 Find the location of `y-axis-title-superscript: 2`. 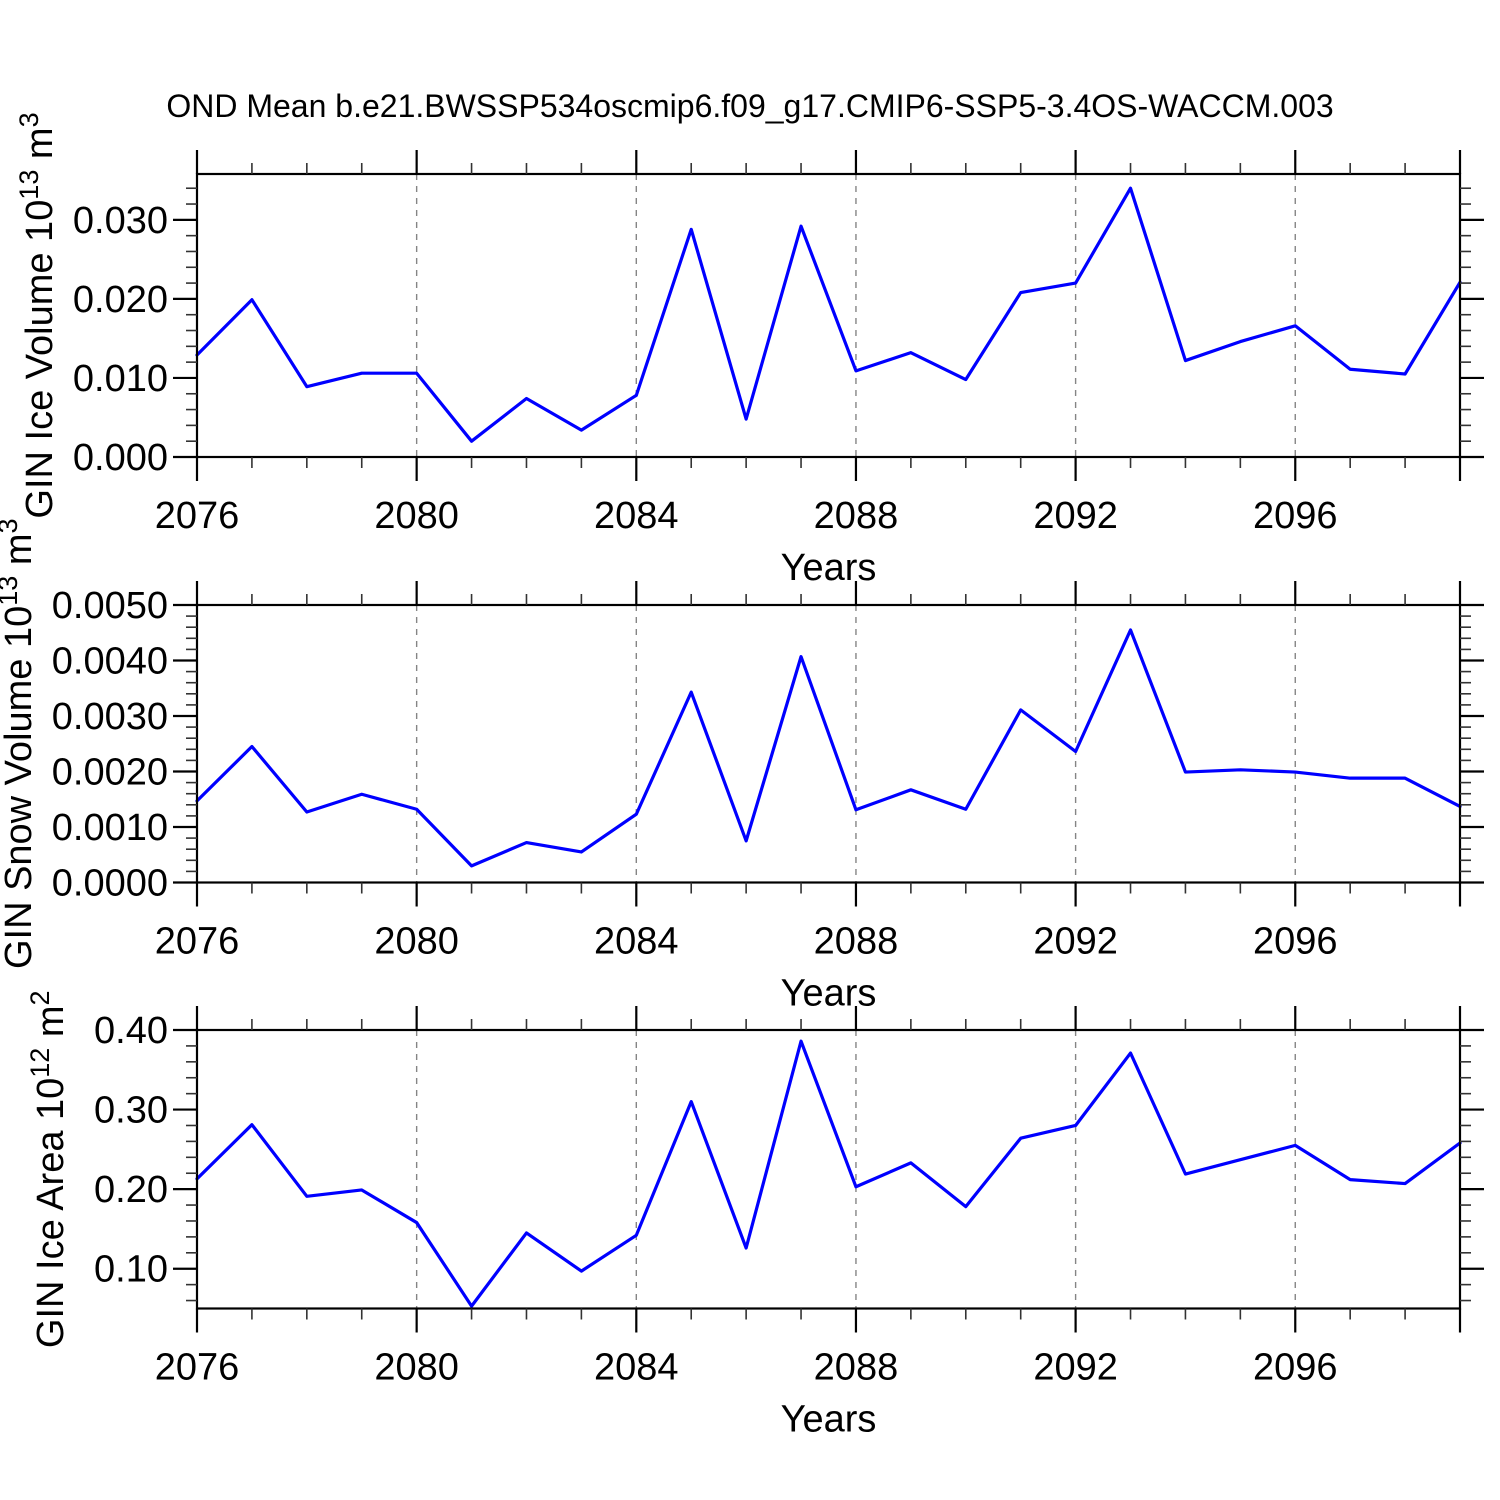

y-axis-title-superscript: 2 is located at coordinates (40, 997).